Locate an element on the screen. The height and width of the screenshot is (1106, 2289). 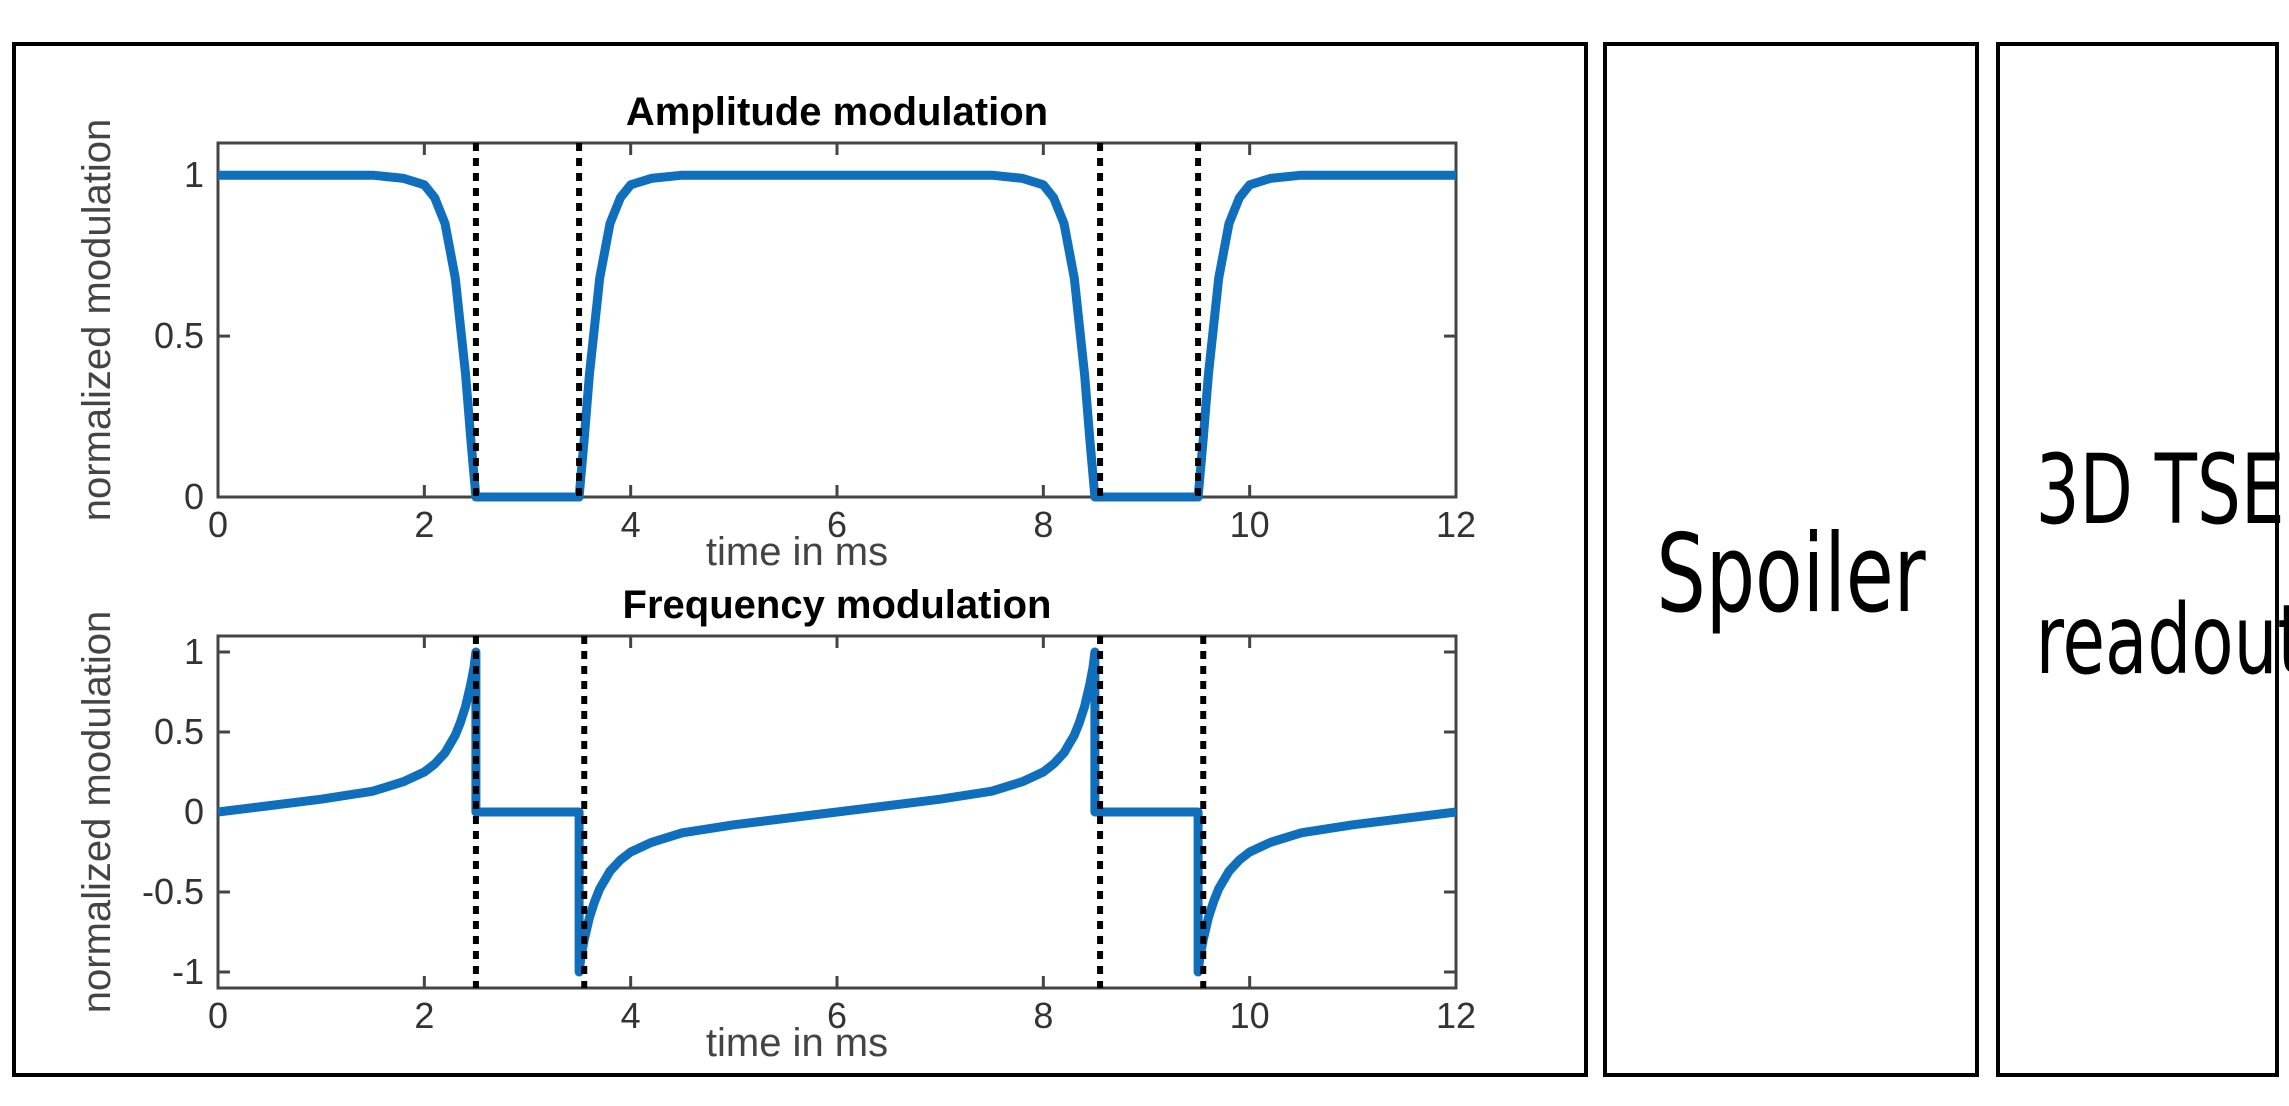
readout-block is located at coordinates (2137, 559).